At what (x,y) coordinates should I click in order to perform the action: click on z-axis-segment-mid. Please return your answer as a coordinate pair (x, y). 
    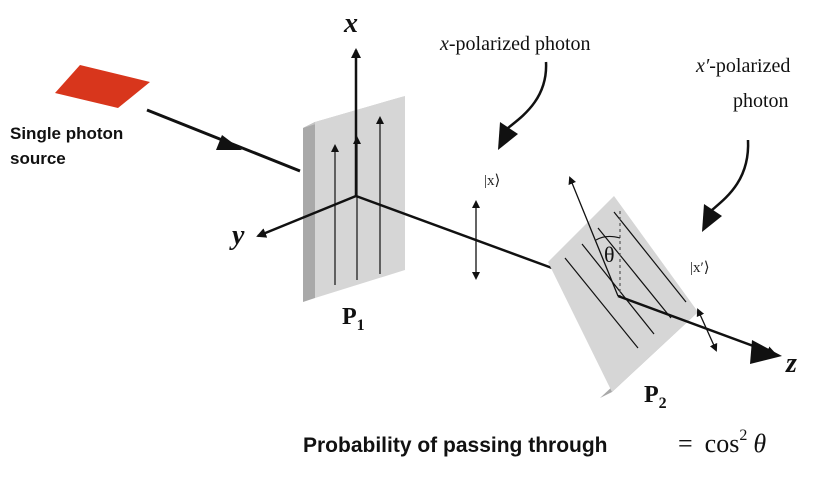
    Looking at the image, I should click on (454, 232).